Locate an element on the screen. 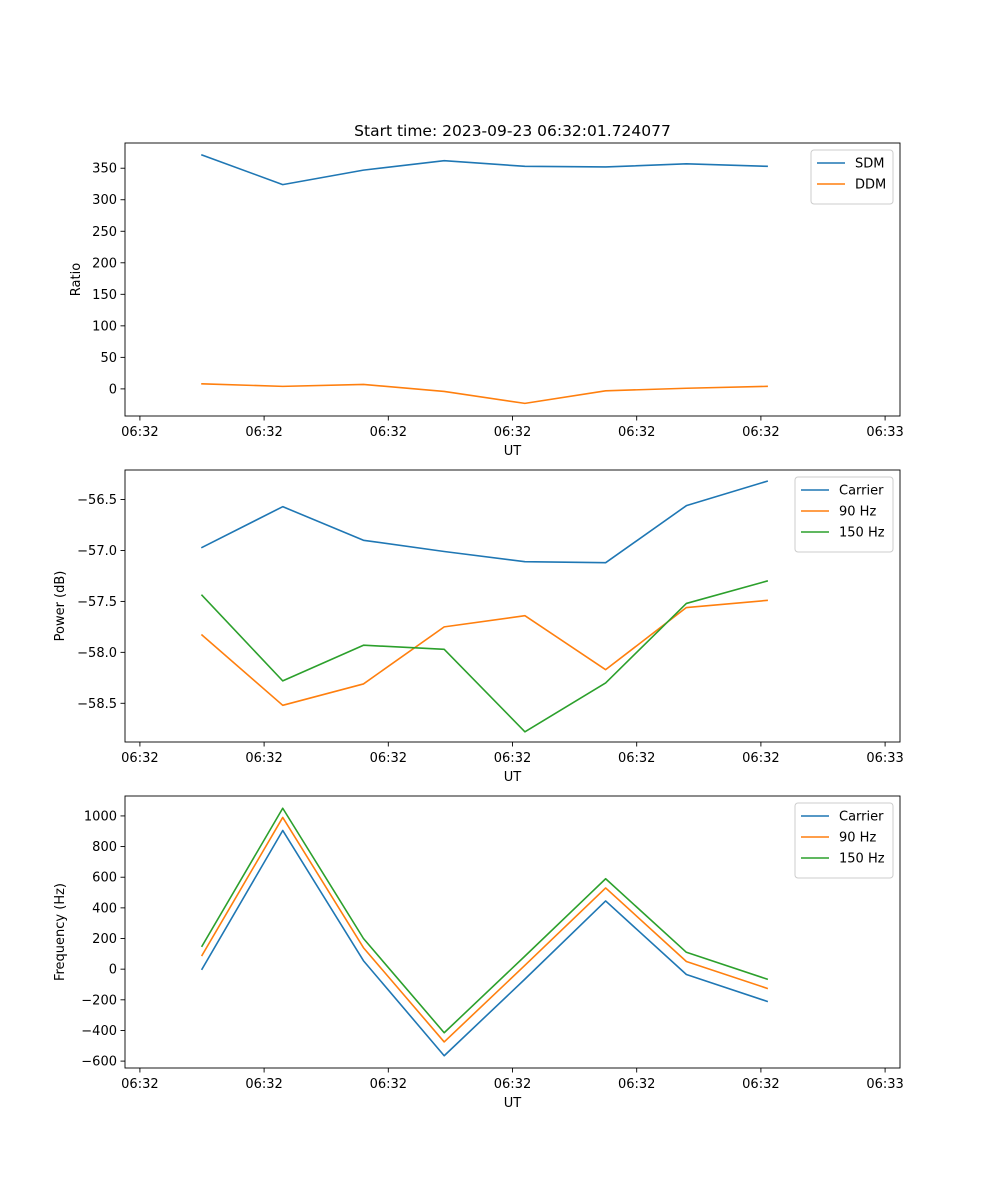 This screenshot has height=1200, width=1000. y-tick-label: −58.0 is located at coordinates (97, 653).